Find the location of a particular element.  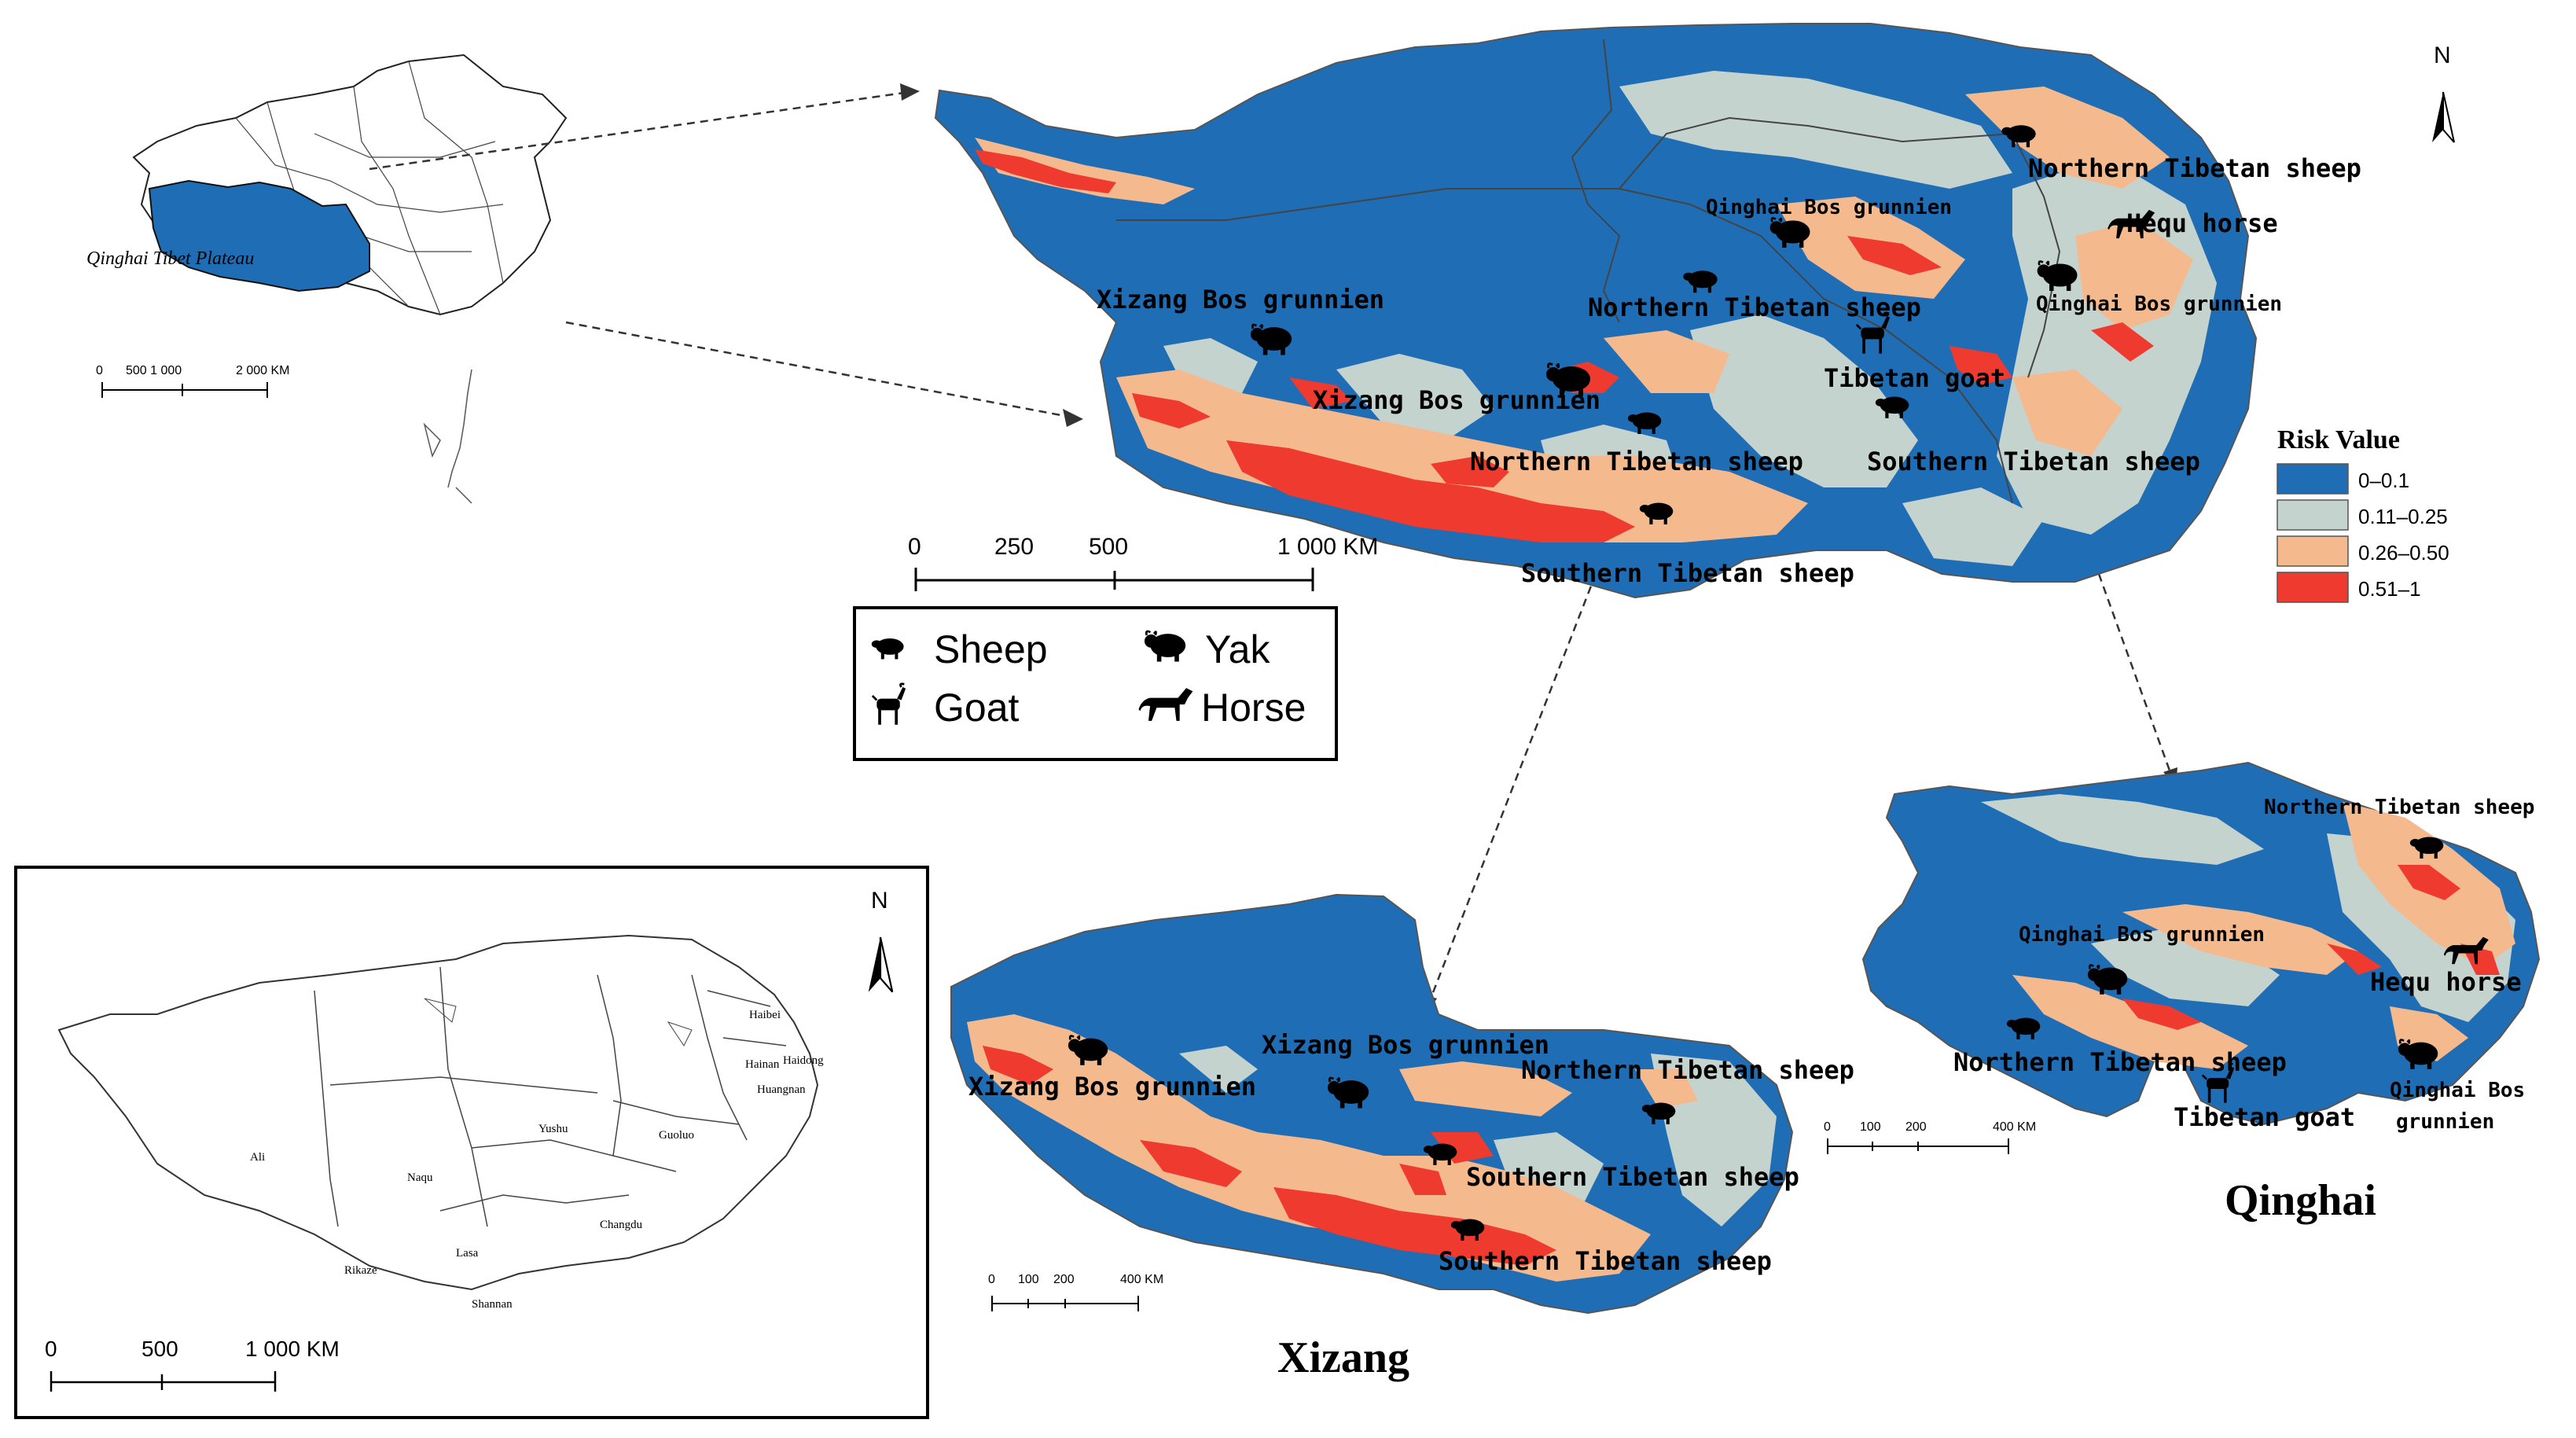

qinghai-scale-200: 200 is located at coordinates (1916, 1127).